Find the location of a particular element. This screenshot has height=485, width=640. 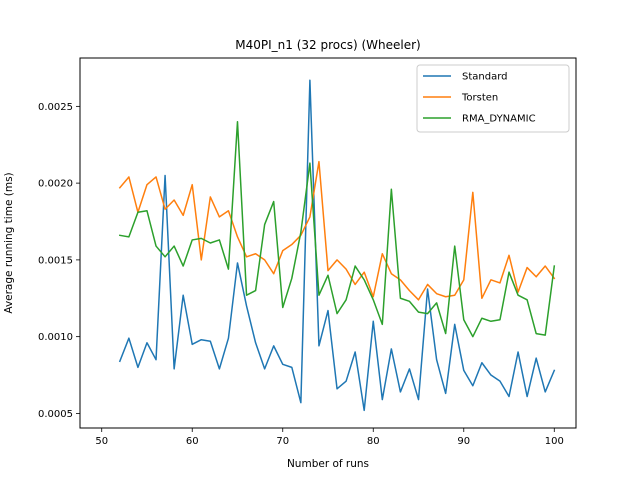

y-tick-label: 0.0020 is located at coordinates (55, 184).